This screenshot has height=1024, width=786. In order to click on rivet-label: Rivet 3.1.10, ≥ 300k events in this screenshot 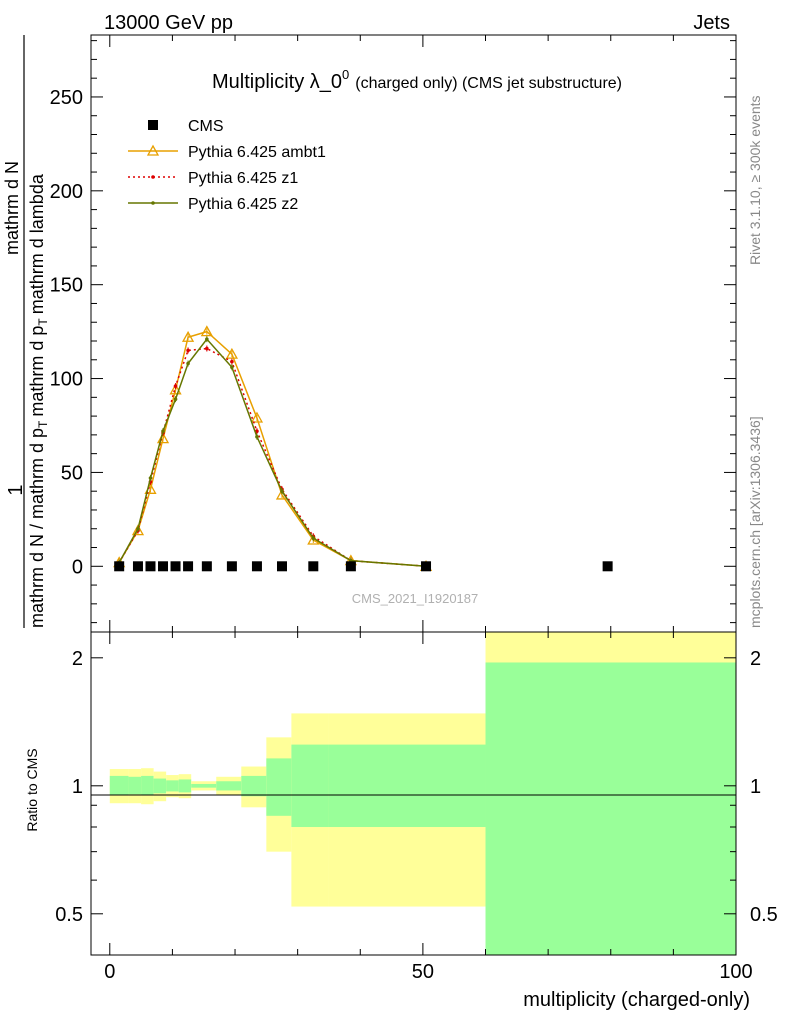, I will do `click(755, 180)`.